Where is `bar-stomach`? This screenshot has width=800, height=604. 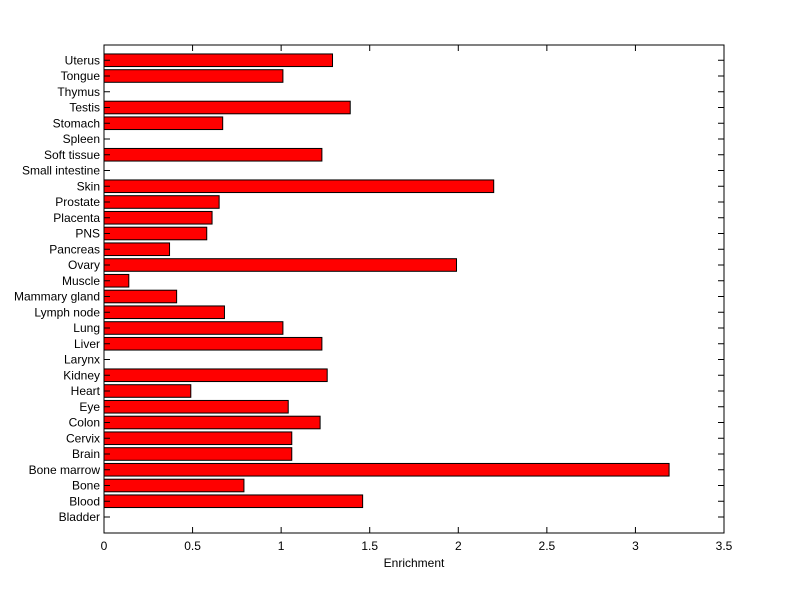
bar-stomach is located at coordinates (163, 123).